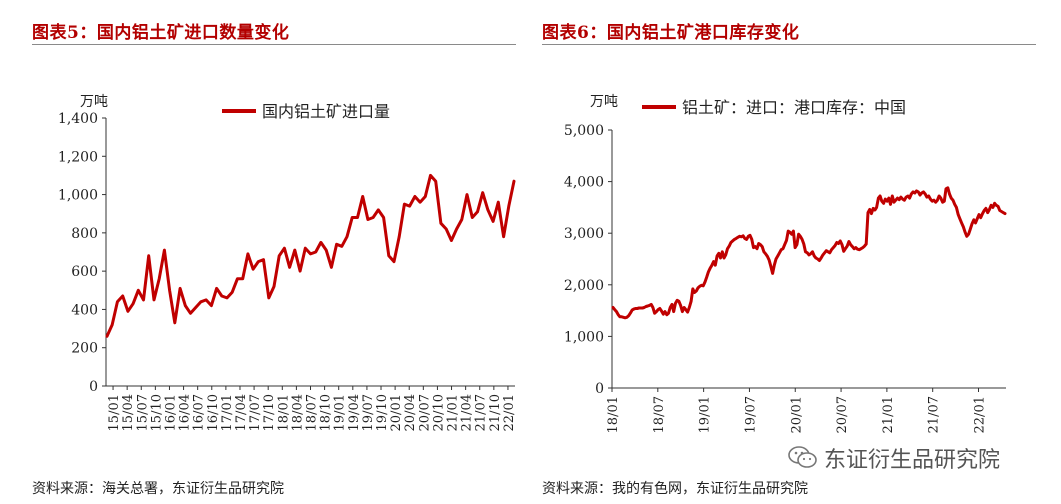  I want to click on x-tick-label: 17/10, so click(269, 412).